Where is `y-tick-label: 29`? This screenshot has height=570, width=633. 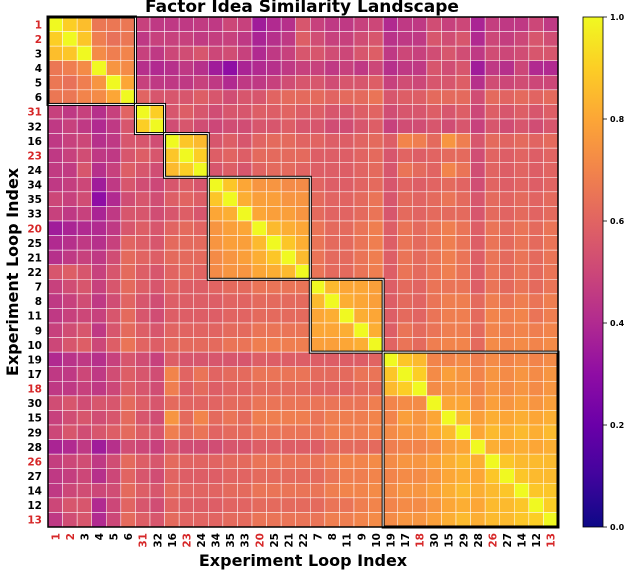
y-tick-label: 29 is located at coordinates (34, 433).